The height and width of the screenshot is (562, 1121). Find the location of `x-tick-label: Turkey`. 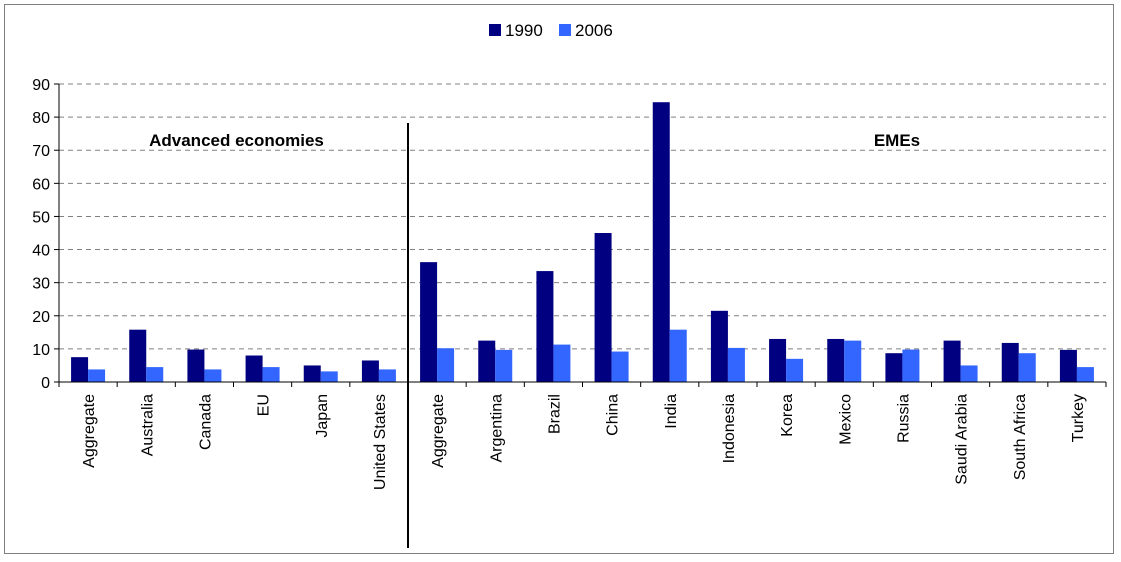

x-tick-label: Turkey is located at coordinates (1078, 418).